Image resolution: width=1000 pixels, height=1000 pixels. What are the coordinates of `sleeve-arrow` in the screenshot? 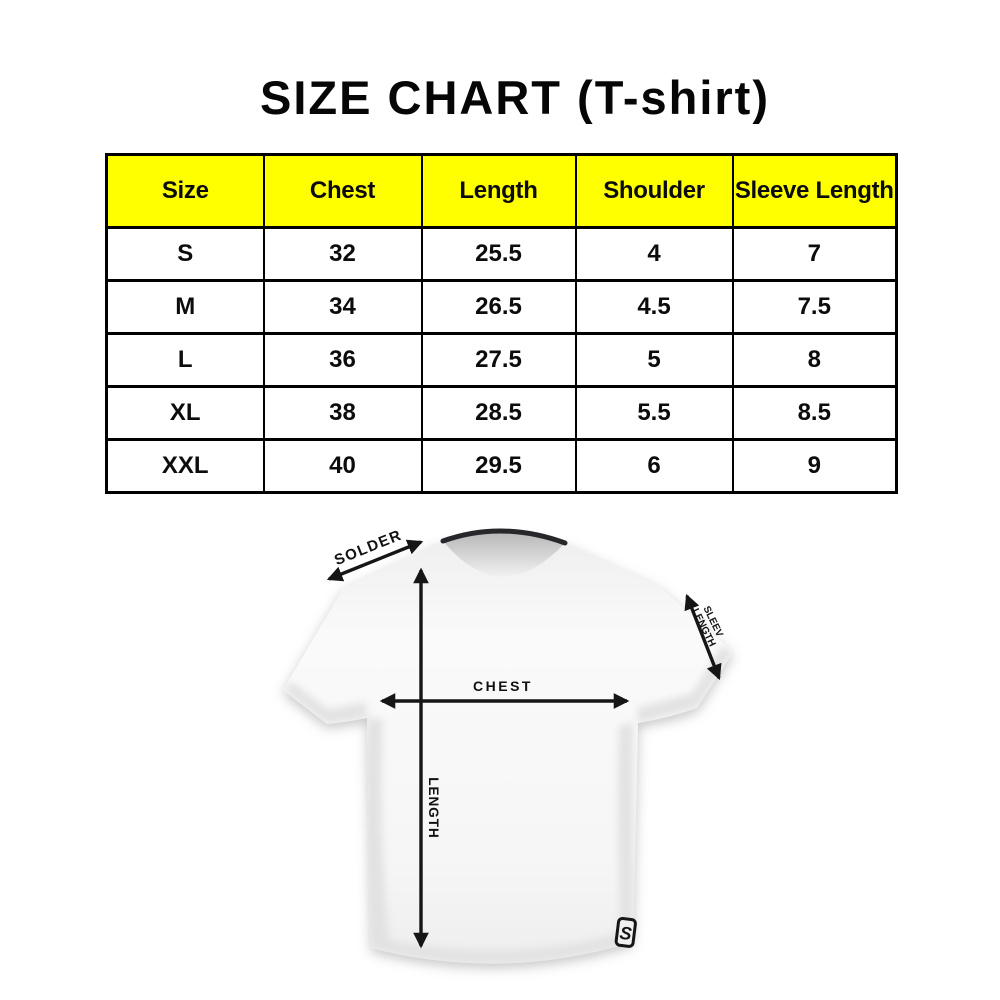 It's located at (703, 637).